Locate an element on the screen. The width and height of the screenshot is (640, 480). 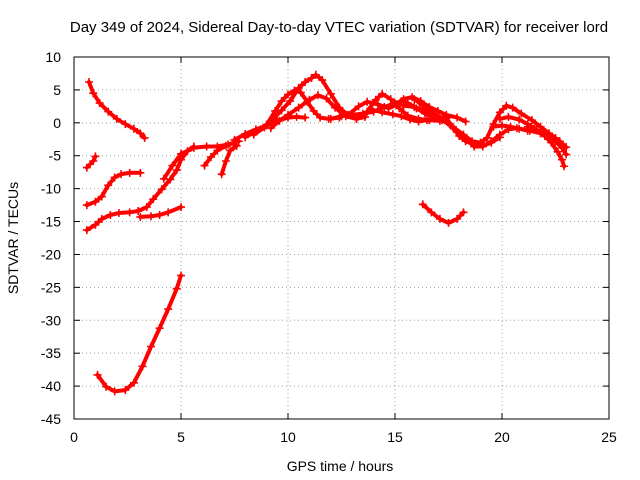
y-tick-label: -30 is located at coordinates (51, 320).